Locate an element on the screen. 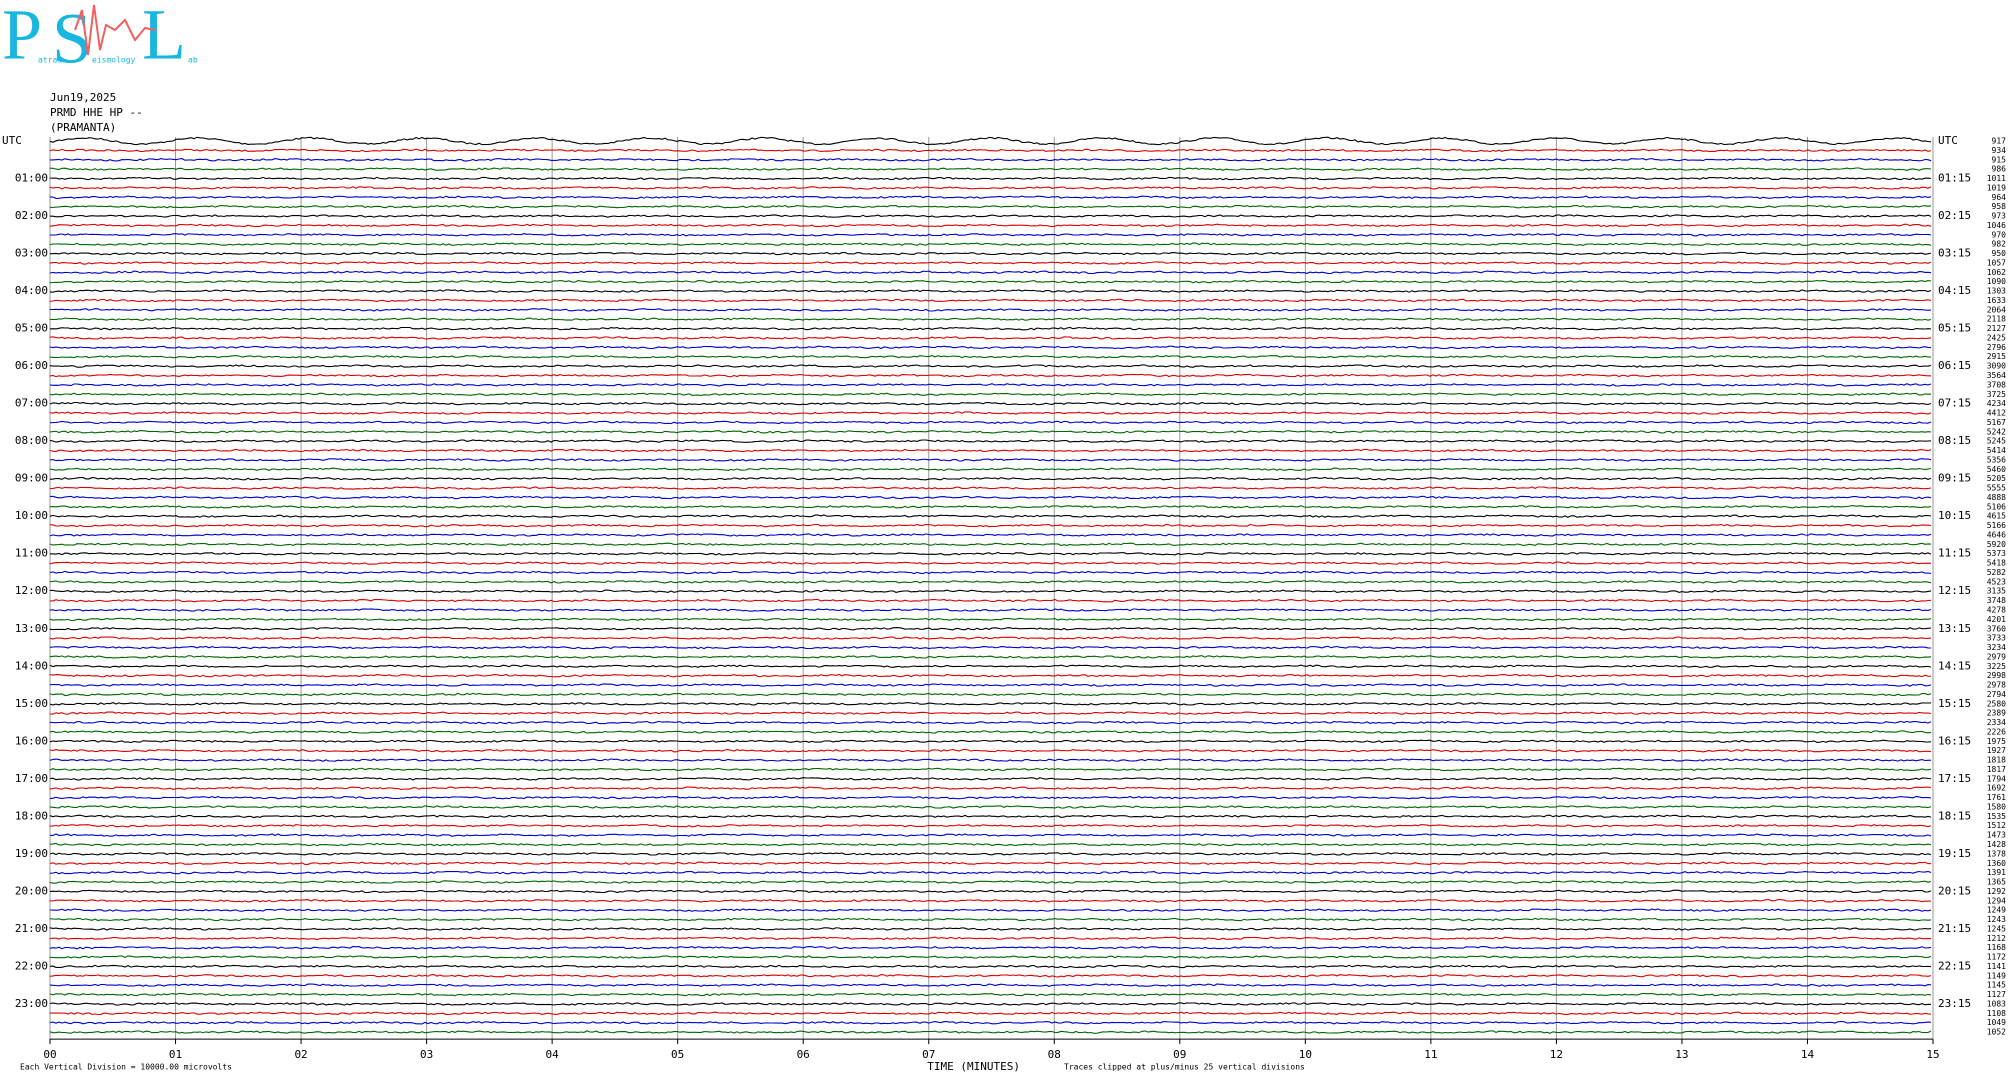  trace-value: 1927 is located at coordinates (1996, 750).